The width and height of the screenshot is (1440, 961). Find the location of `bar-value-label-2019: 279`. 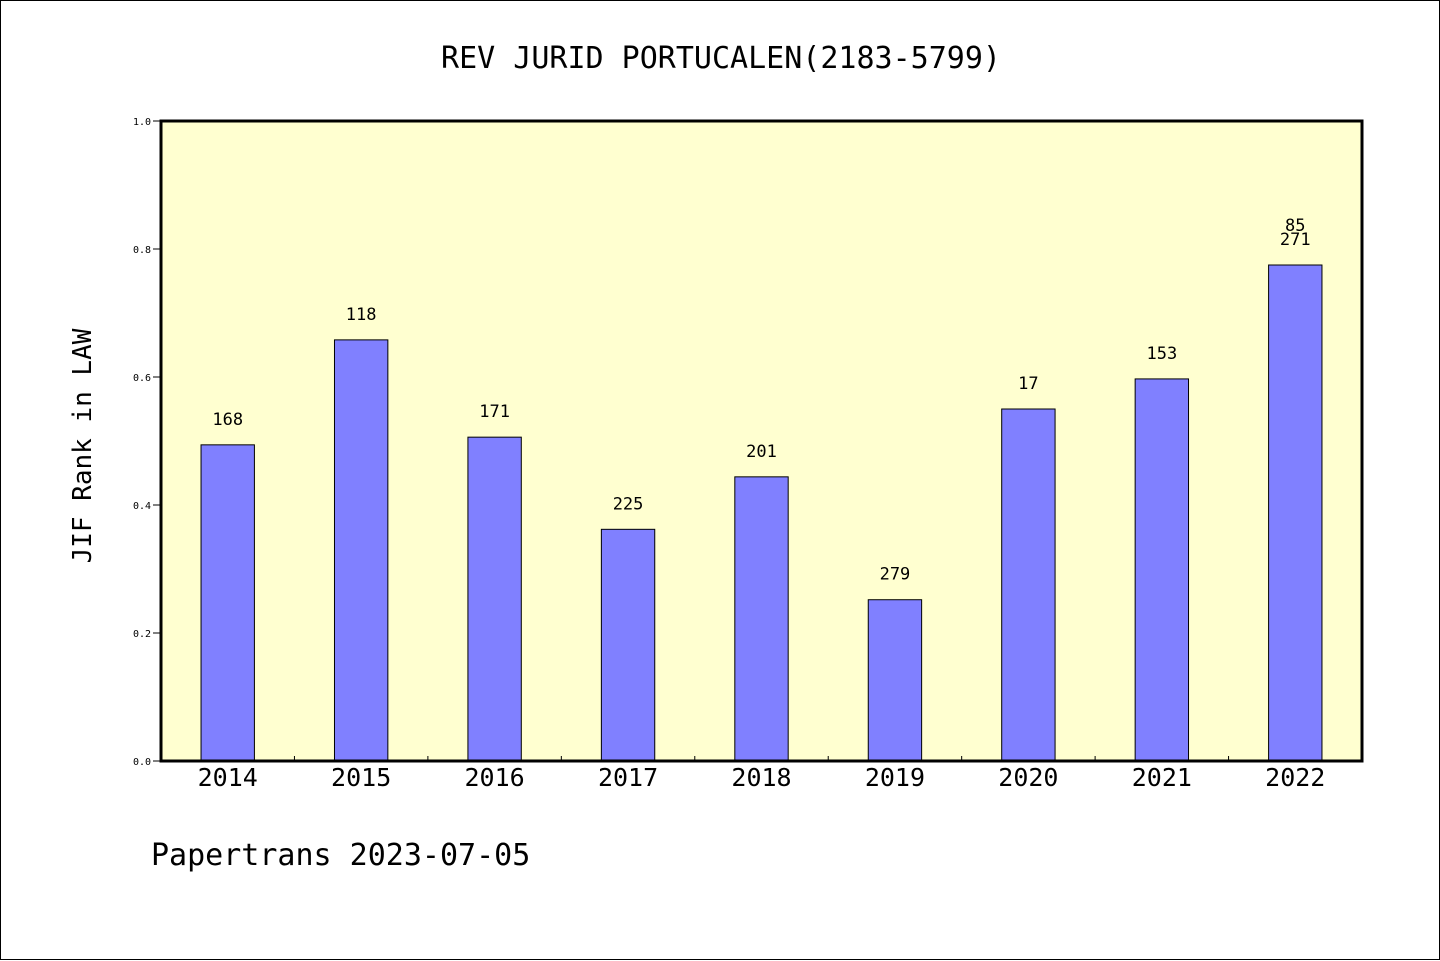

bar-value-label-2019: 279 is located at coordinates (895, 575).